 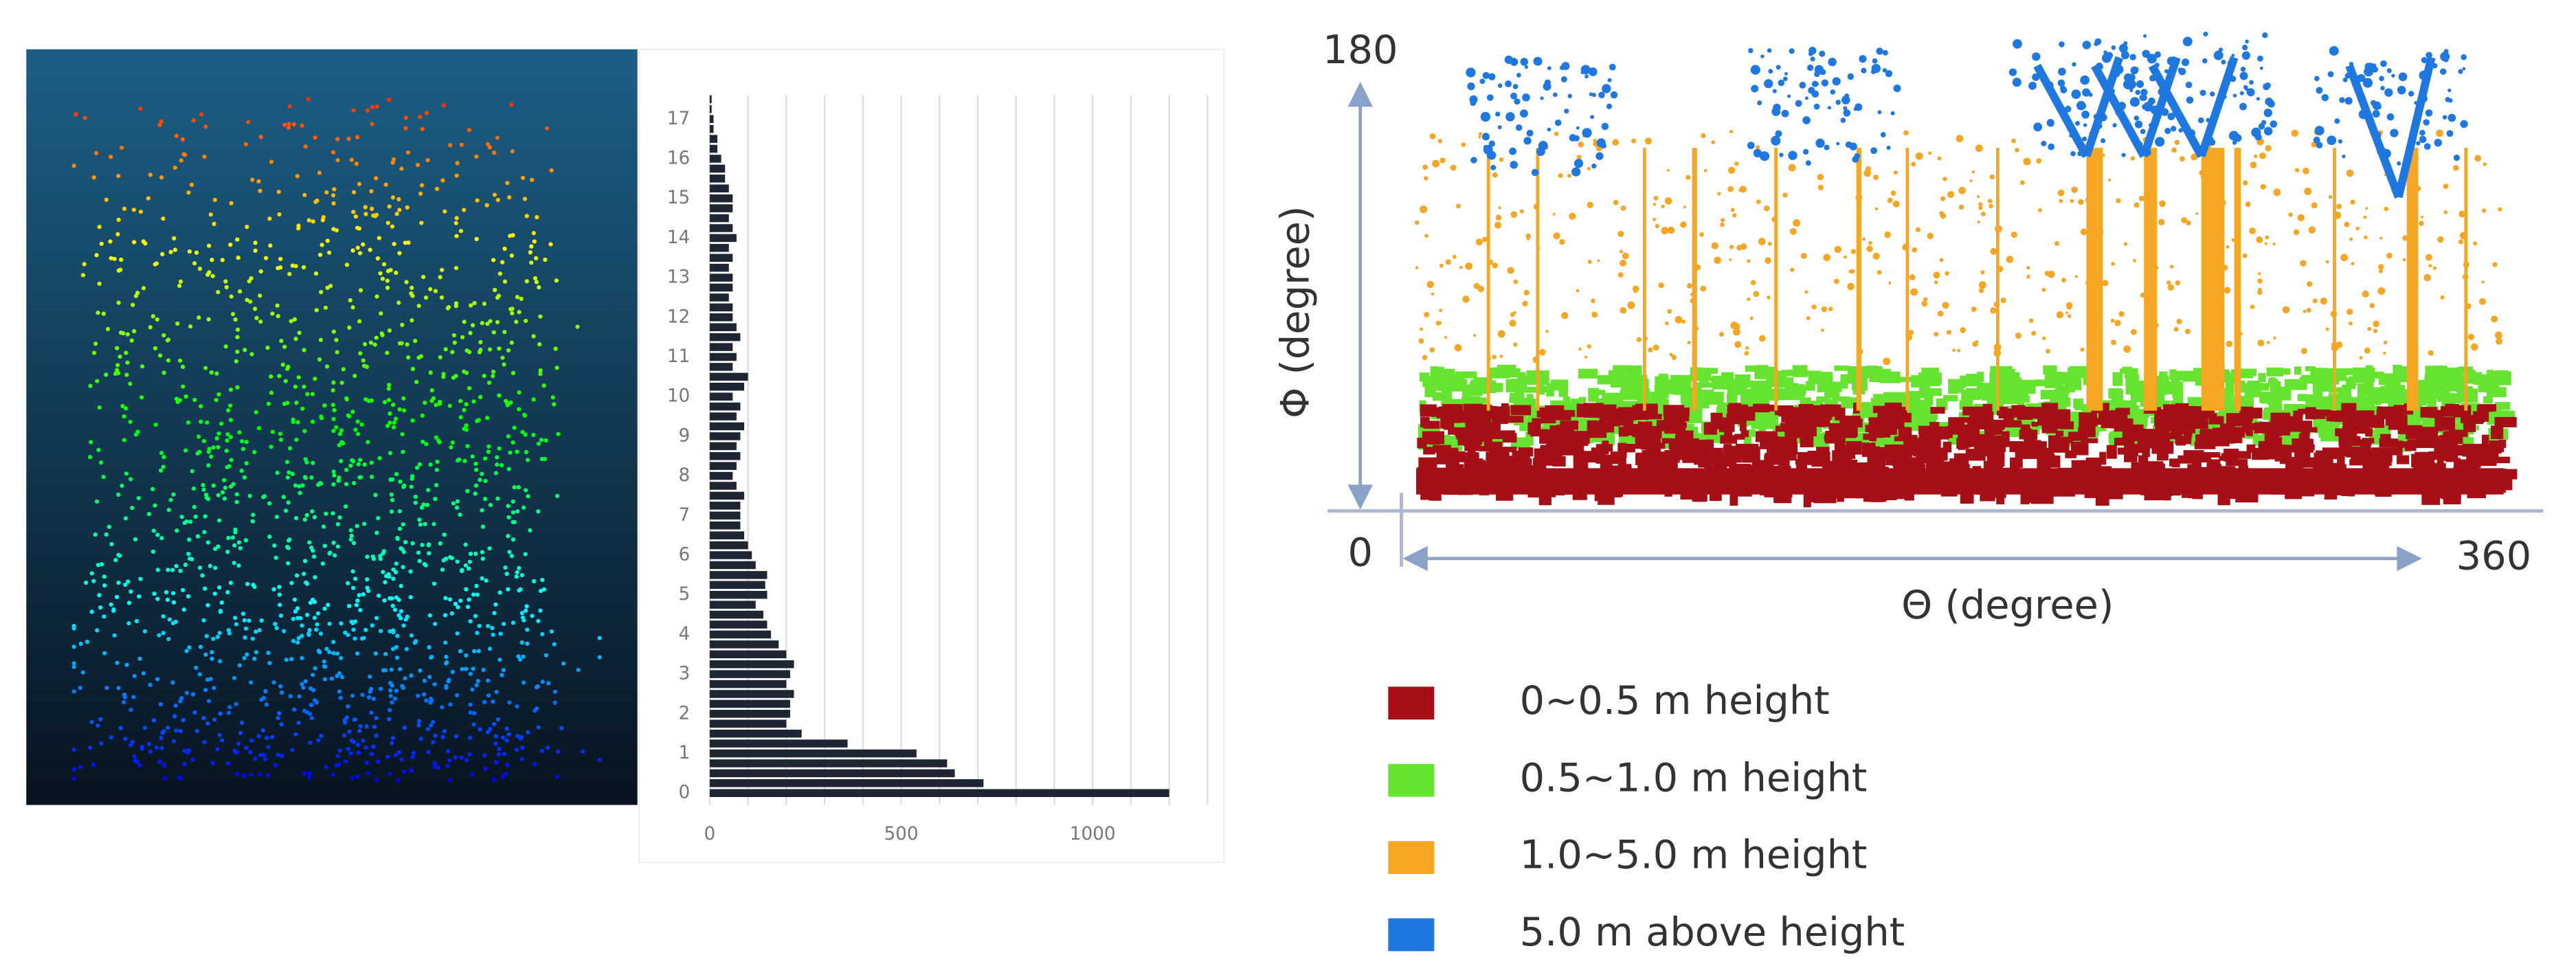 What do you see at coordinates (813, 753) in the screenshot?
I see `bar` at bounding box center [813, 753].